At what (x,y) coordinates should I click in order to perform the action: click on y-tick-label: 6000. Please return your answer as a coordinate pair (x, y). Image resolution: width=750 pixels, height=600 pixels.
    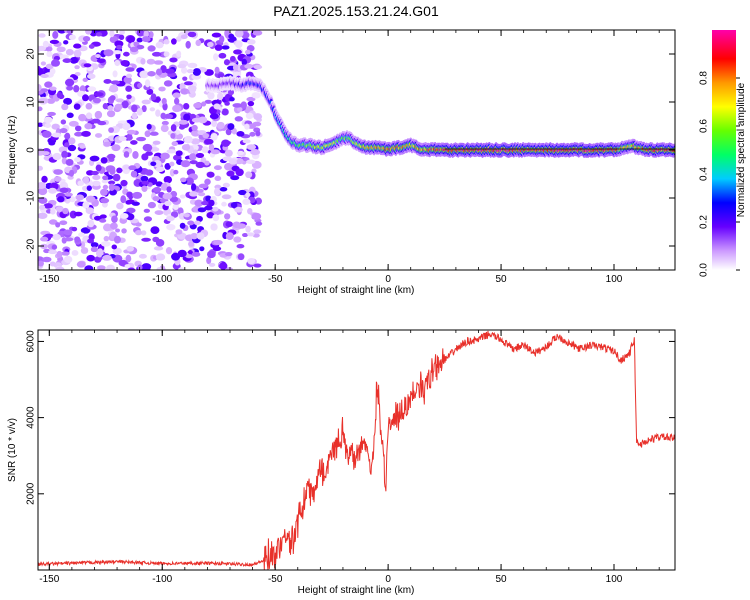
    Looking at the image, I should click on (31, 341).